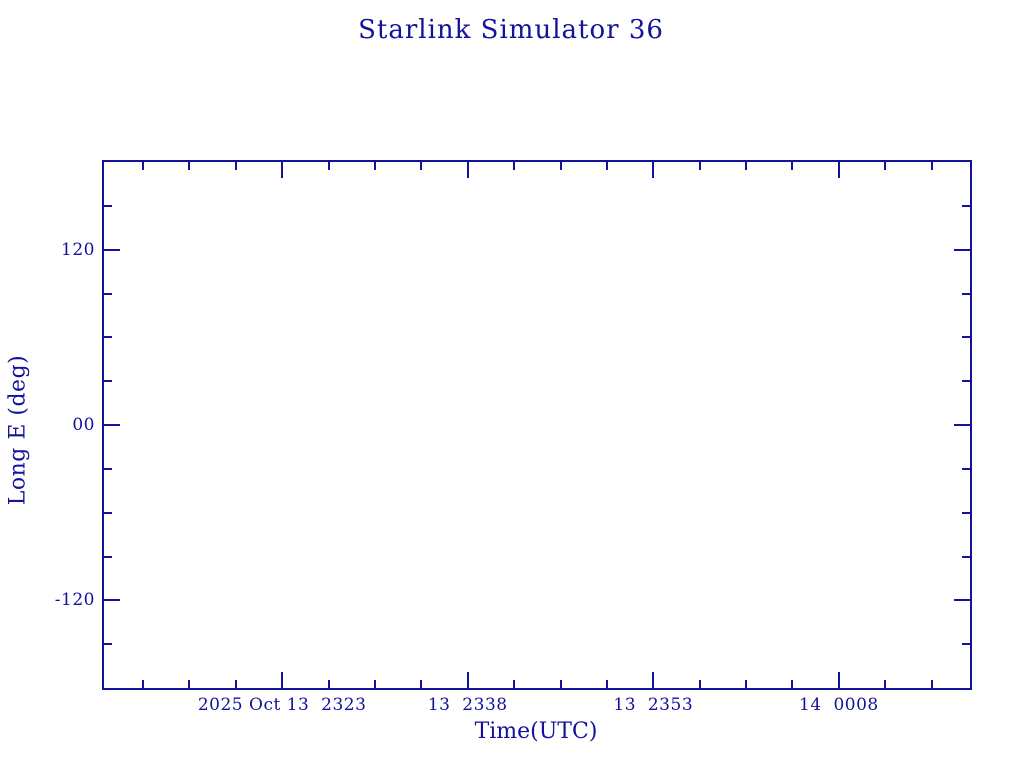 The image size is (1024, 768). What do you see at coordinates (74, 600) in the screenshot?
I see `y-tick-label: -120` at bounding box center [74, 600].